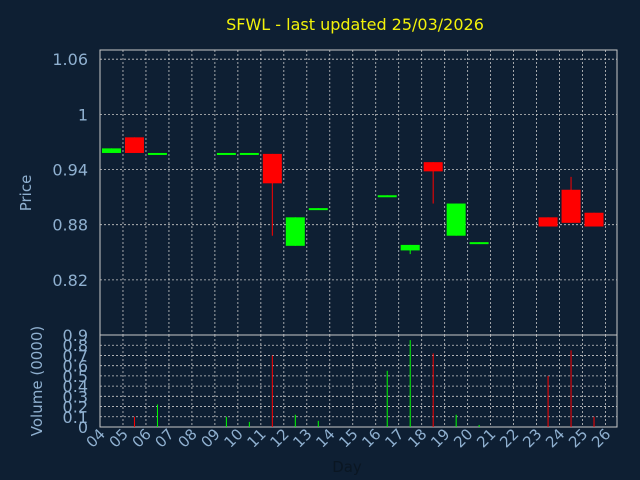 The image size is (640, 480). Describe the element at coordinates (37, 381) in the screenshot. I see `volume-axis-label: Volume (0000)` at that location.